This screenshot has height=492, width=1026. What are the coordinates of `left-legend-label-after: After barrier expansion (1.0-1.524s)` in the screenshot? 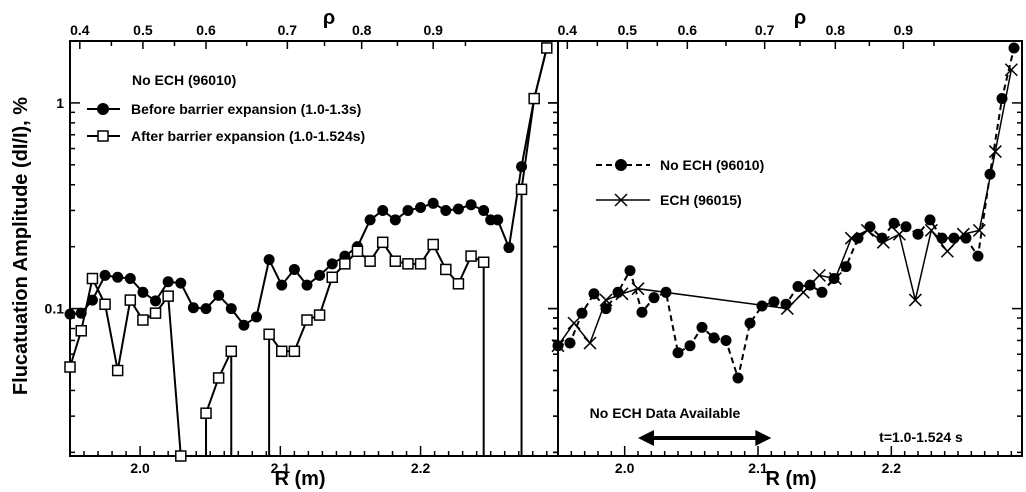 It's located at (248, 136).